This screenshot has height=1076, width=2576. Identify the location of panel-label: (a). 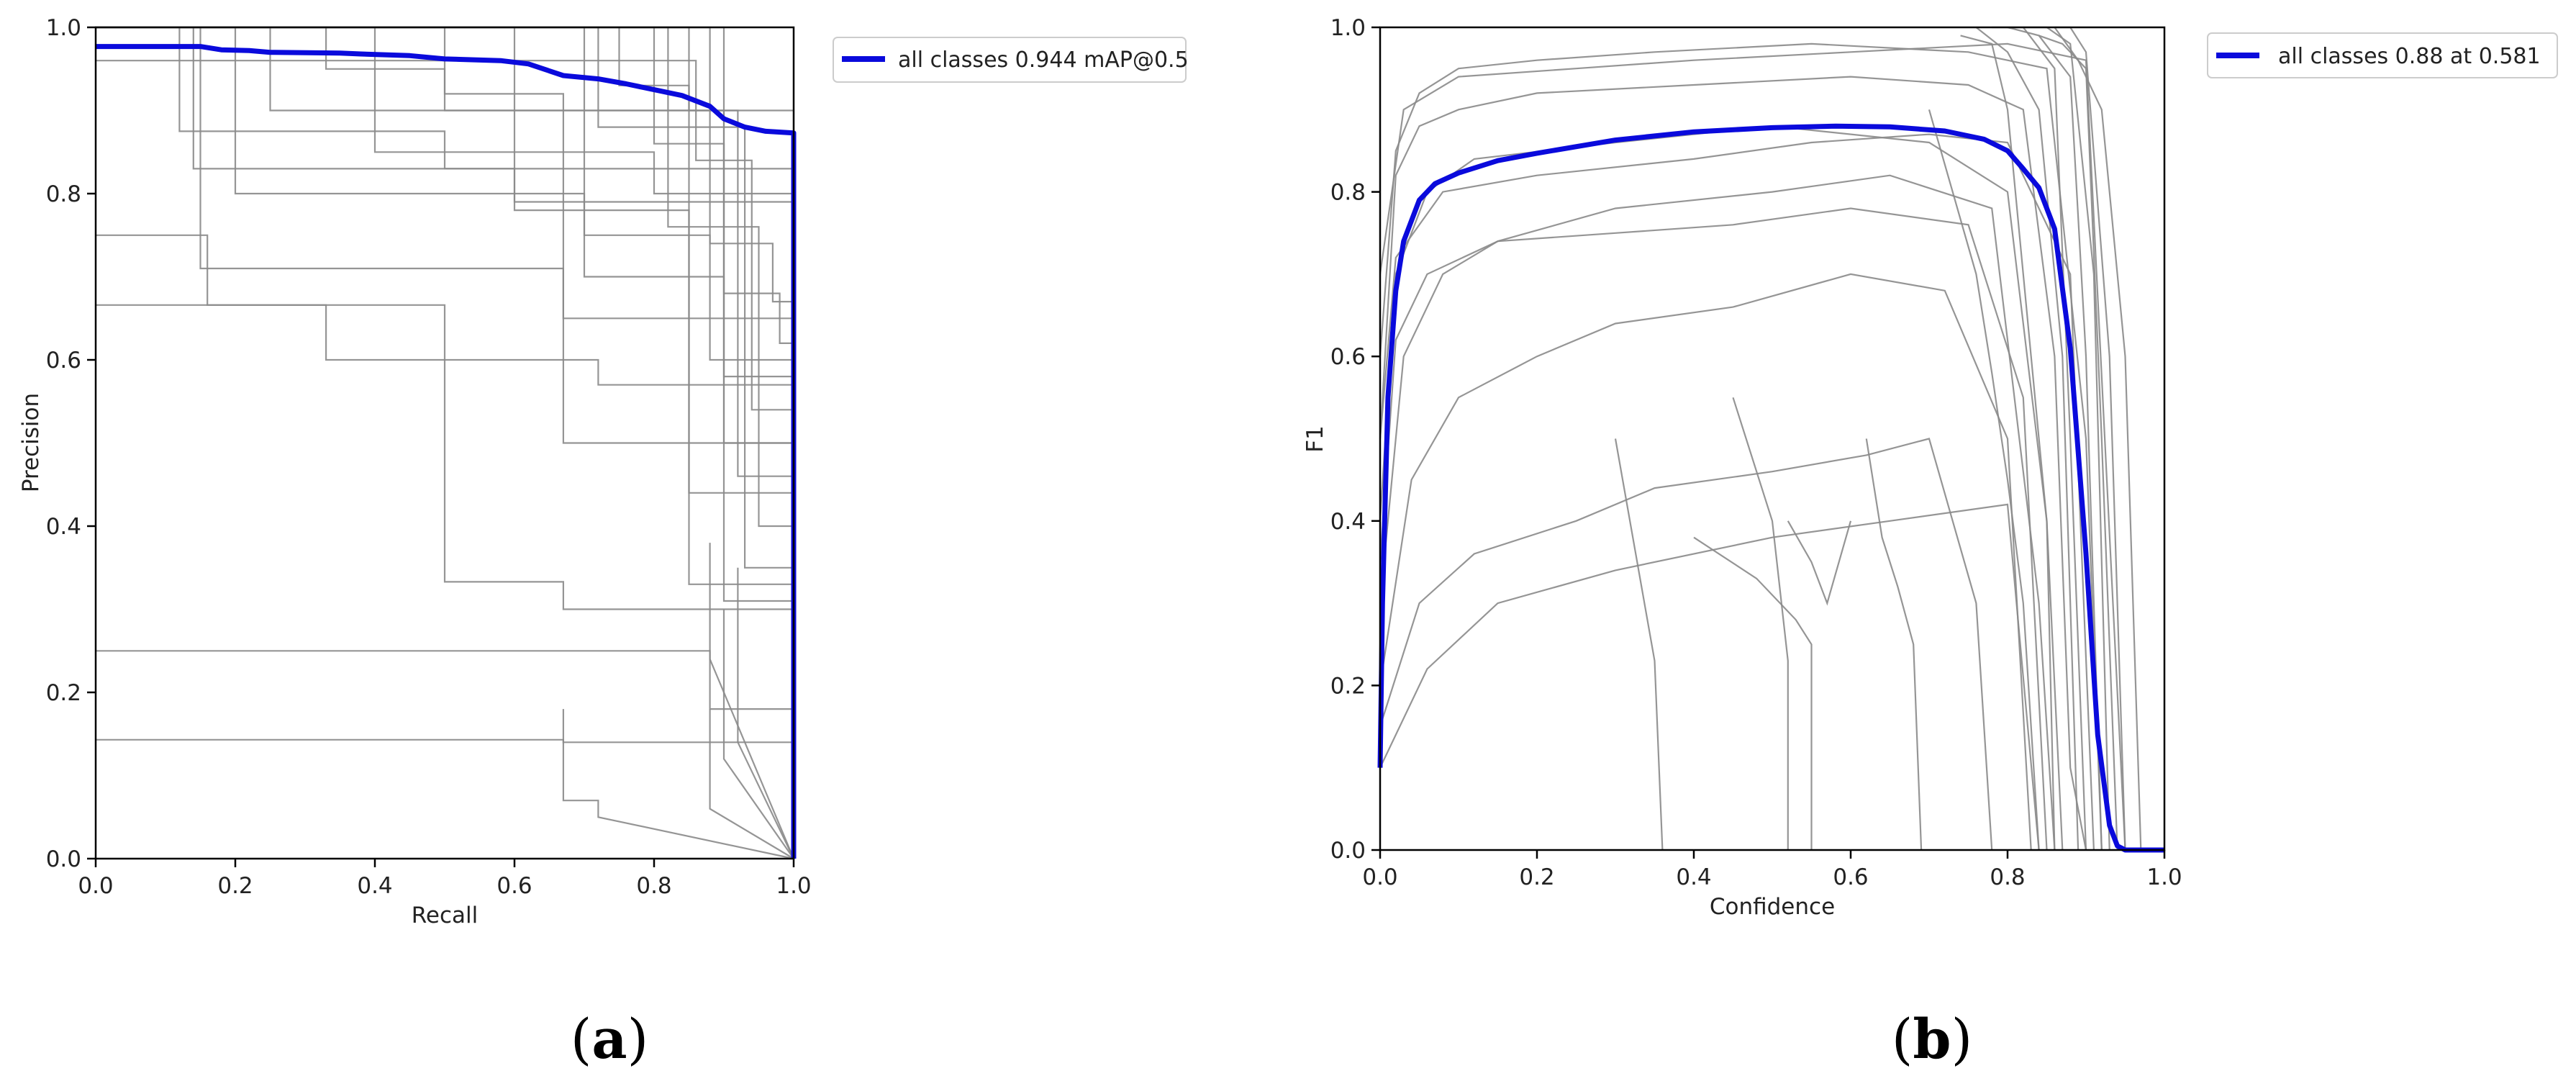
(610, 1039).